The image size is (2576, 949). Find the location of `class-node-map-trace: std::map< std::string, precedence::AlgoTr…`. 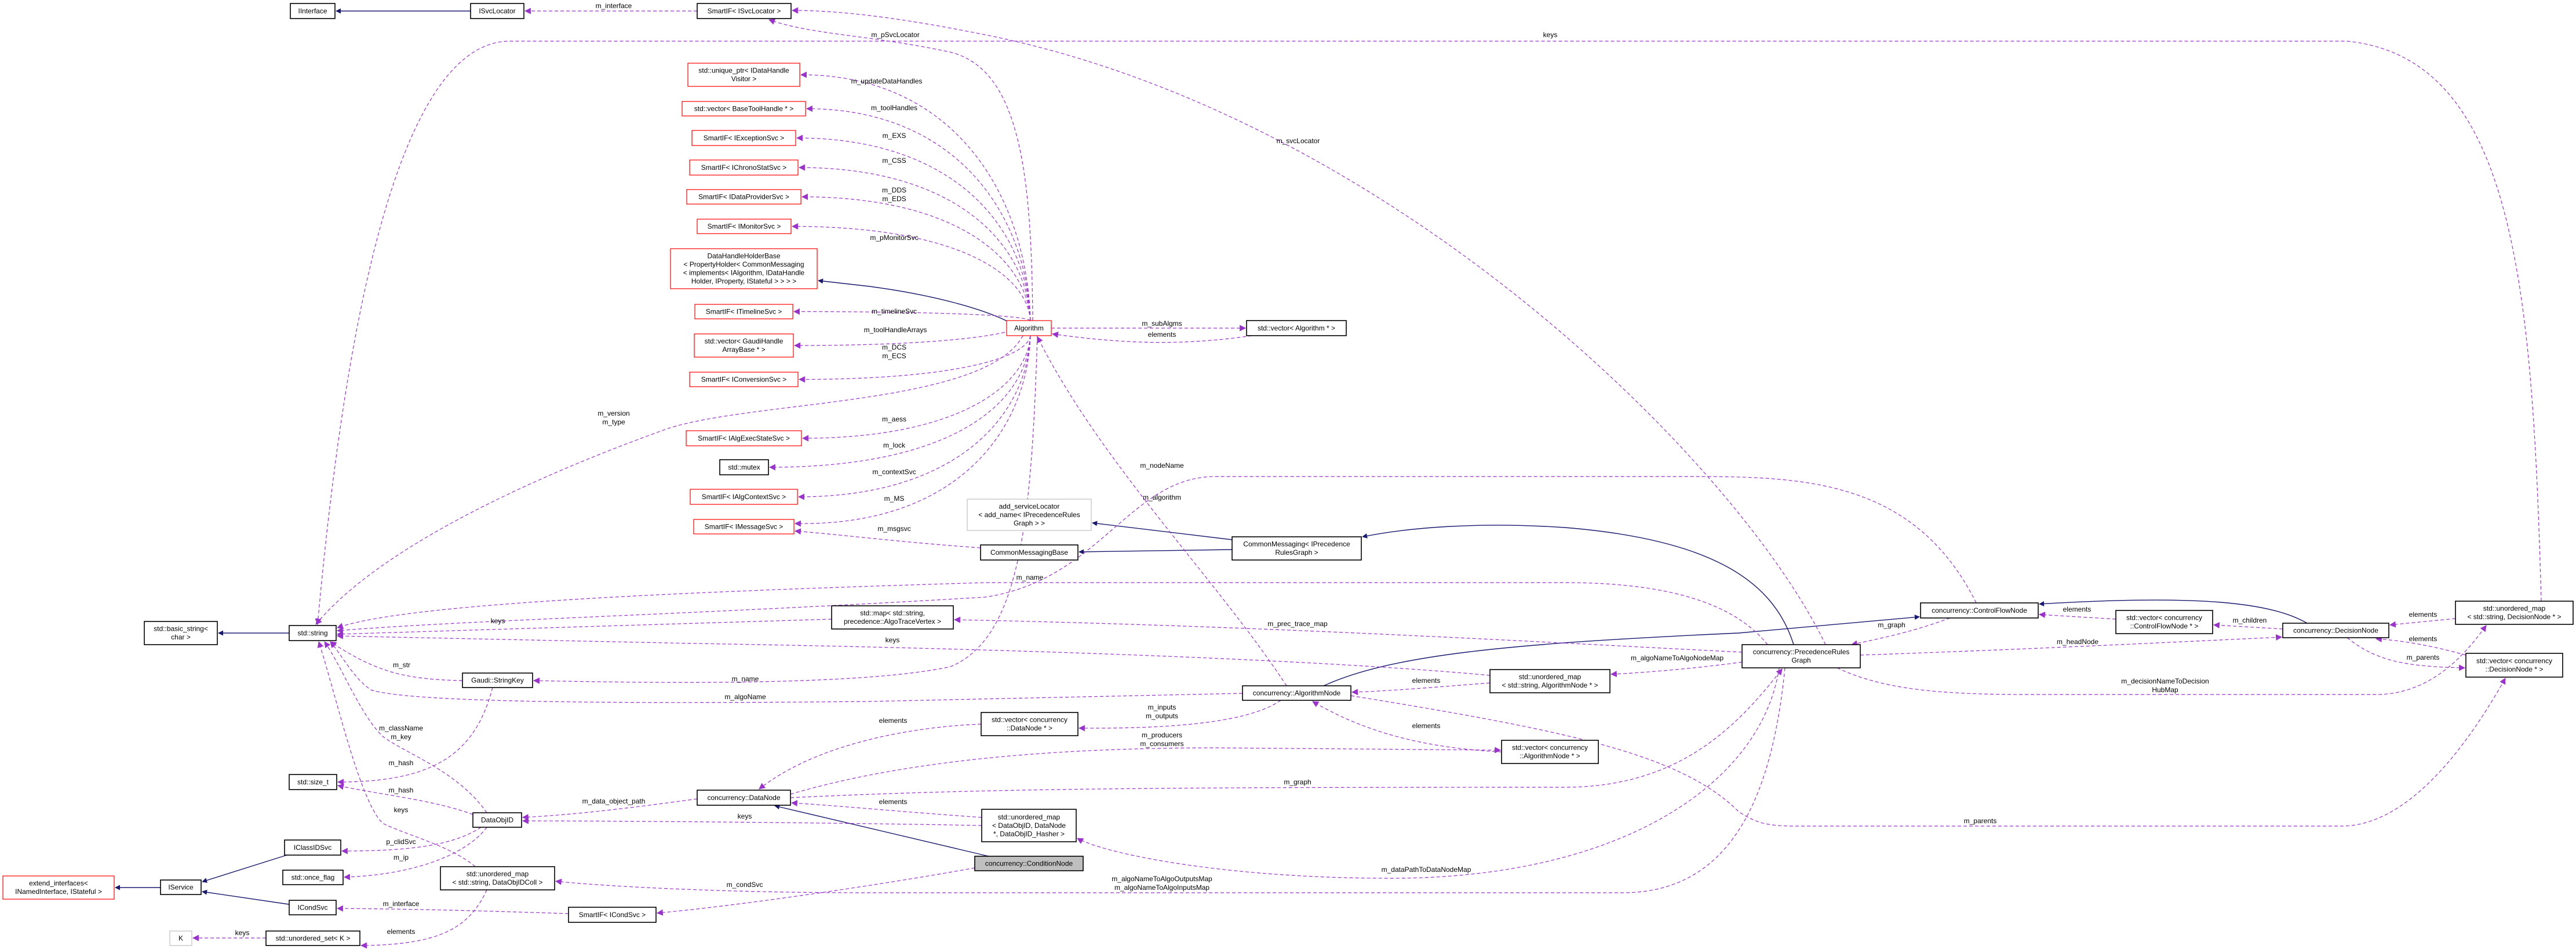

class-node-map-trace: std::map< std::string, precedence::AlgoTr… is located at coordinates (893, 617).